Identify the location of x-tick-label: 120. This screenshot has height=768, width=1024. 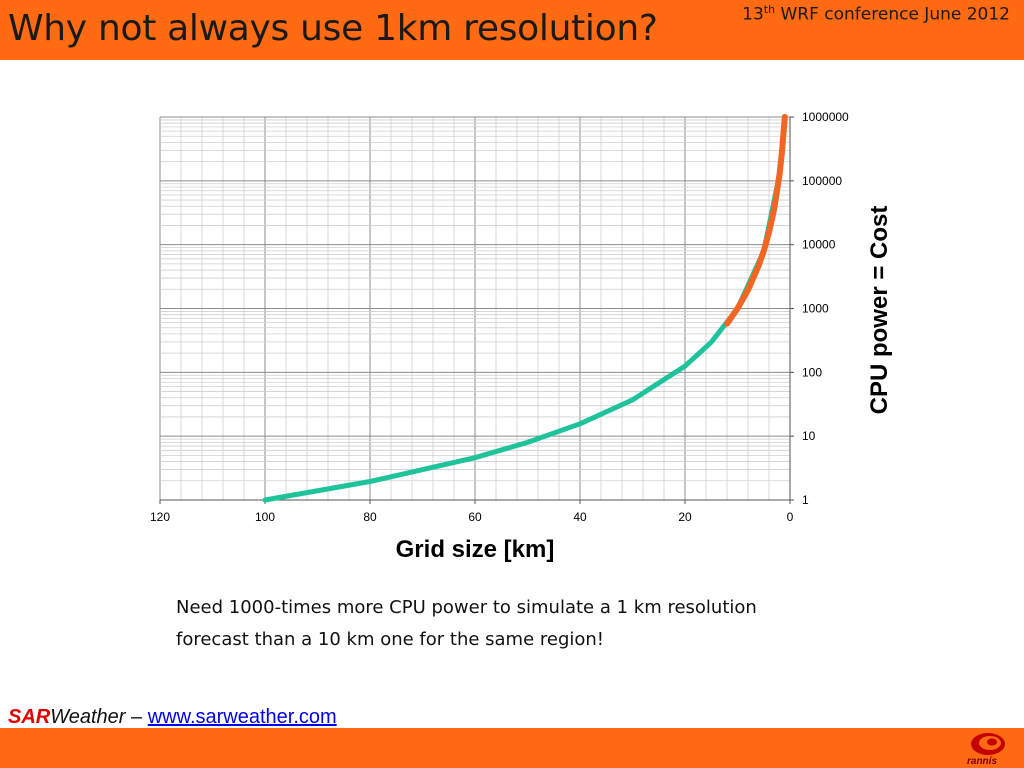
(160, 517).